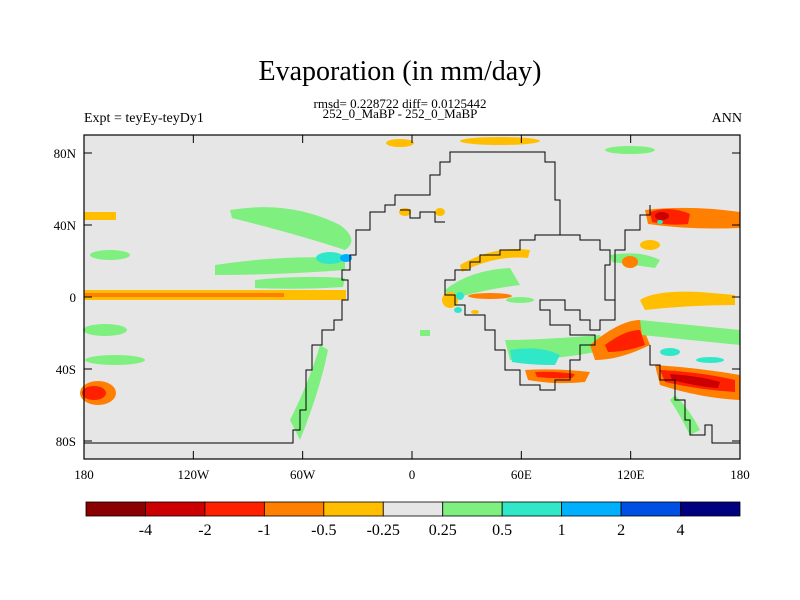  Describe the element at coordinates (412, 474) in the screenshot. I see `lon-tick-label: 0` at that location.